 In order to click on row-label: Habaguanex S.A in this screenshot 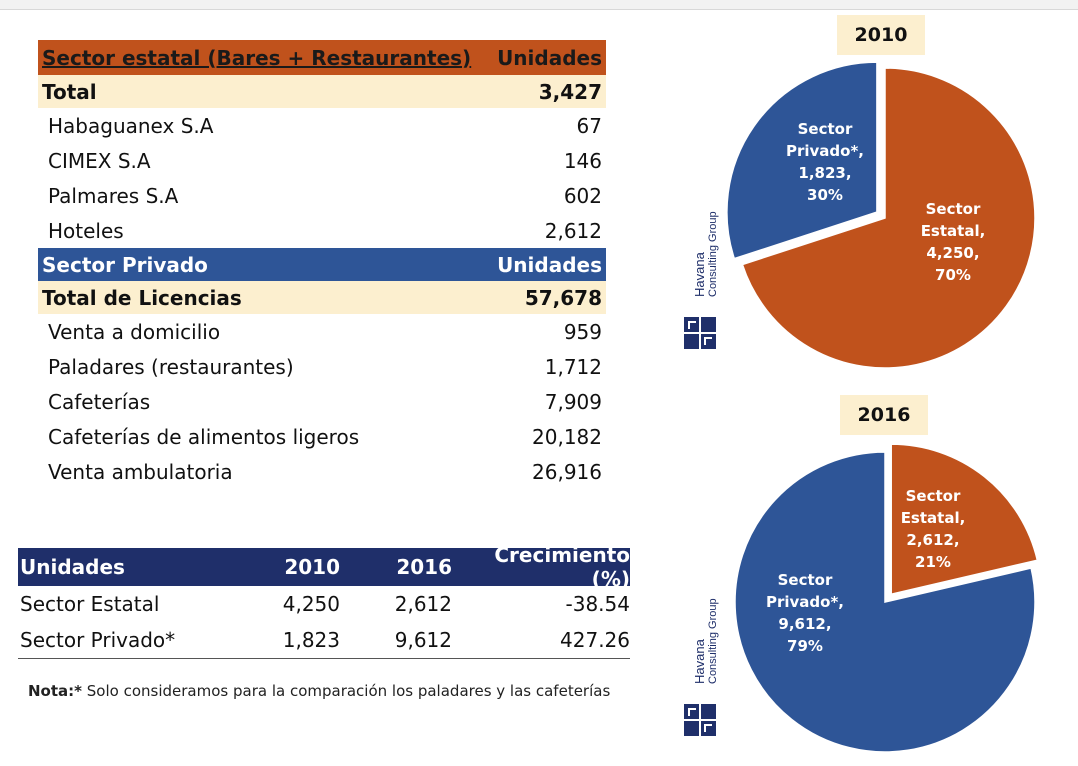, I will do `click(131, 125)`.